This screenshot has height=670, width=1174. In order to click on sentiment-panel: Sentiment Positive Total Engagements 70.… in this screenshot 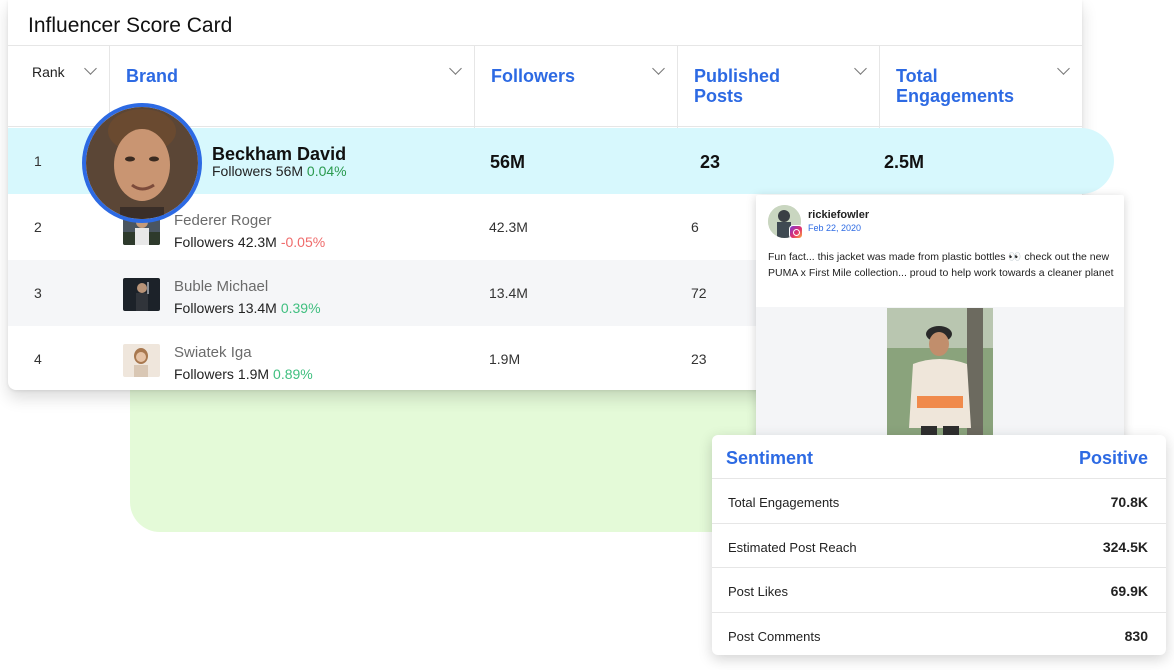, I will do `click(939, 545)`.